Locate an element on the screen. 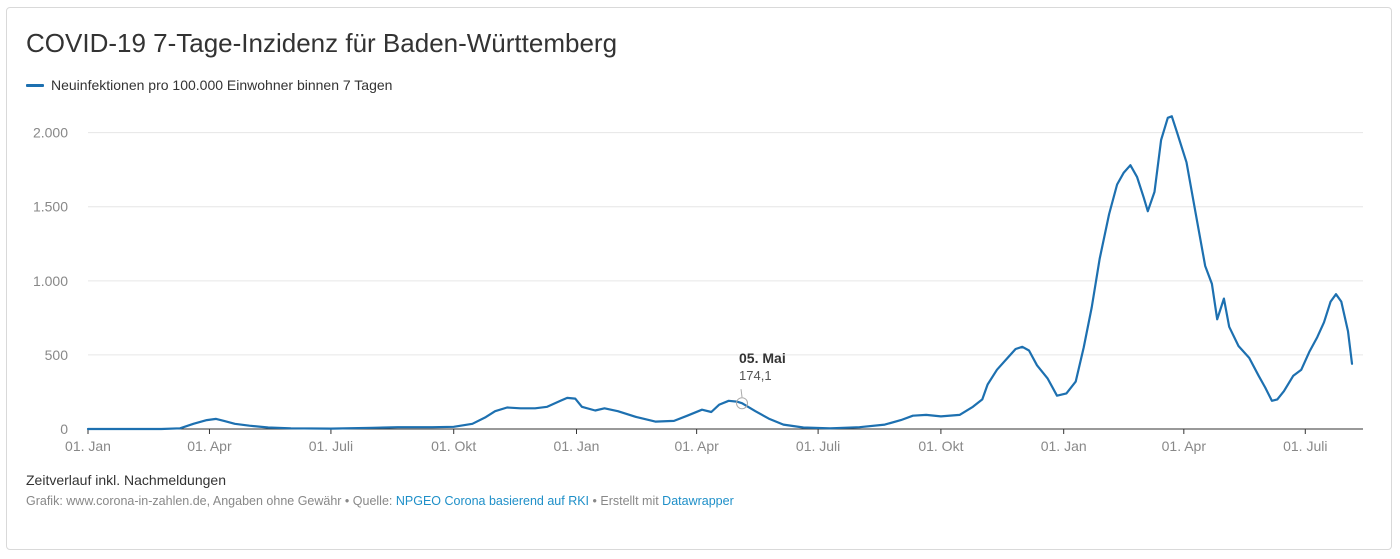 Image resolution: width=1400 pixels, height=559 pixels. datawrapper-link: Datawrapper is located at coordinates (698, 501).